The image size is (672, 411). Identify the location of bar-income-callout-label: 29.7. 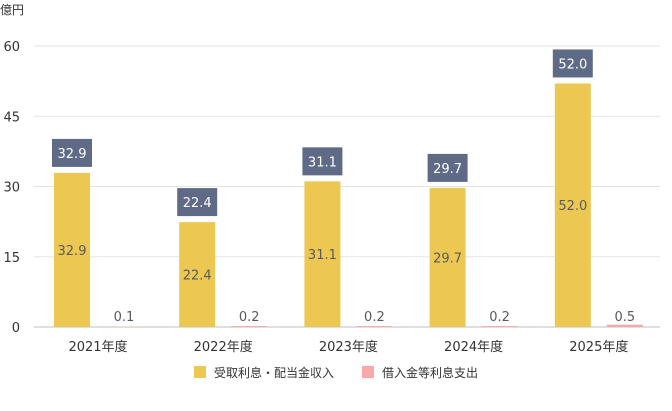
(447, 169).